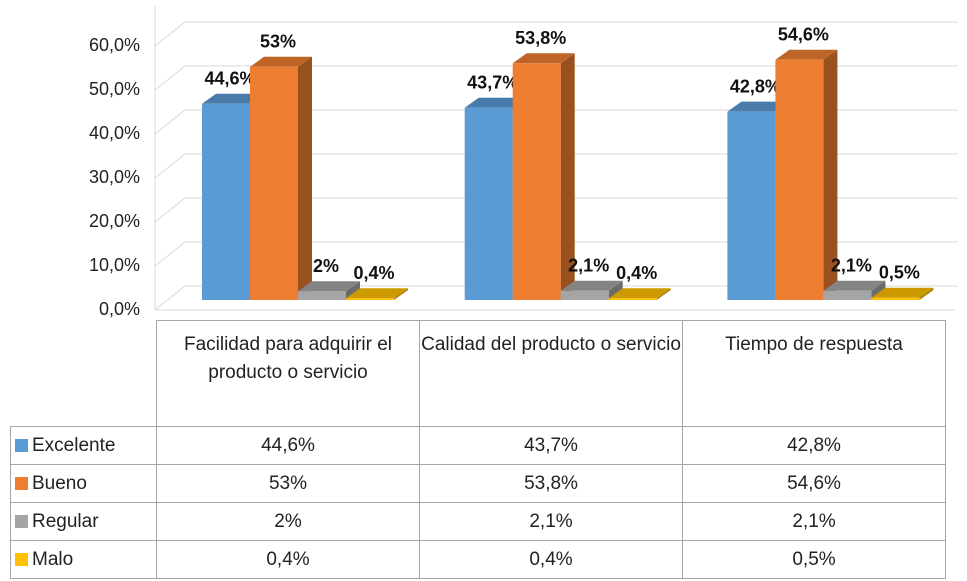 This screenshot has height=581, width=967. I want to click on y-tick-label: 40,0%, so click(114, 133).